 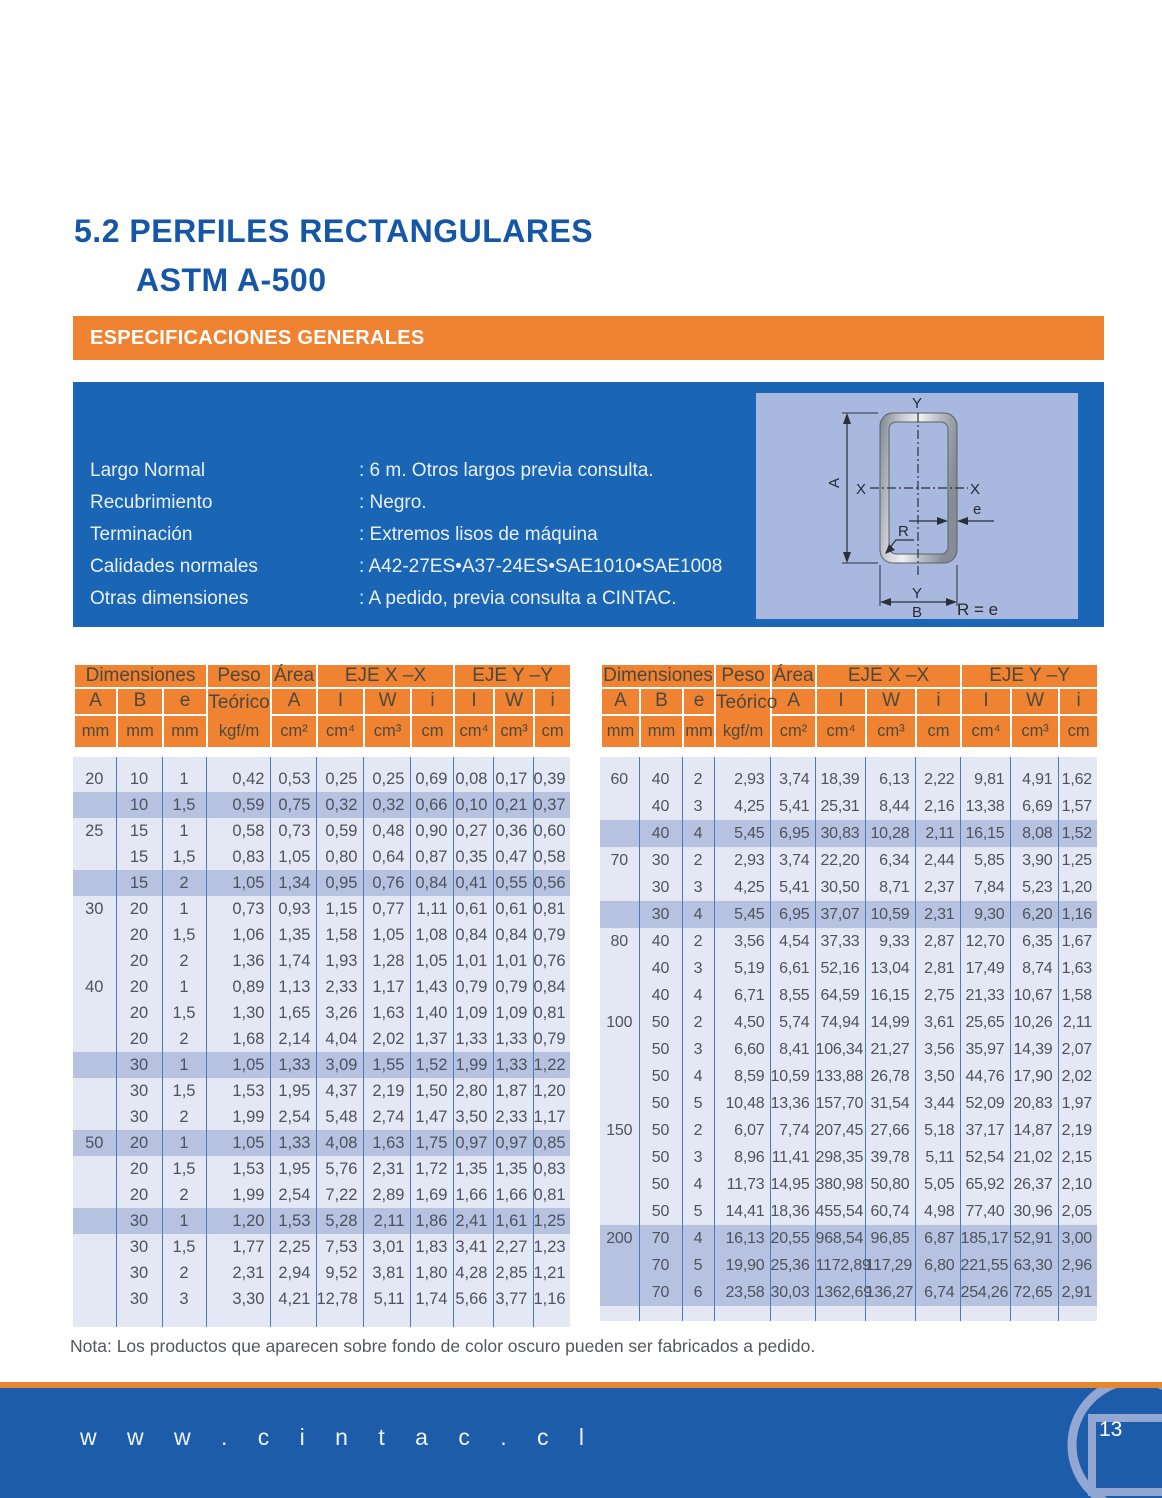 I want to click on value-cell: 0,79, so click(x=551, y=935).